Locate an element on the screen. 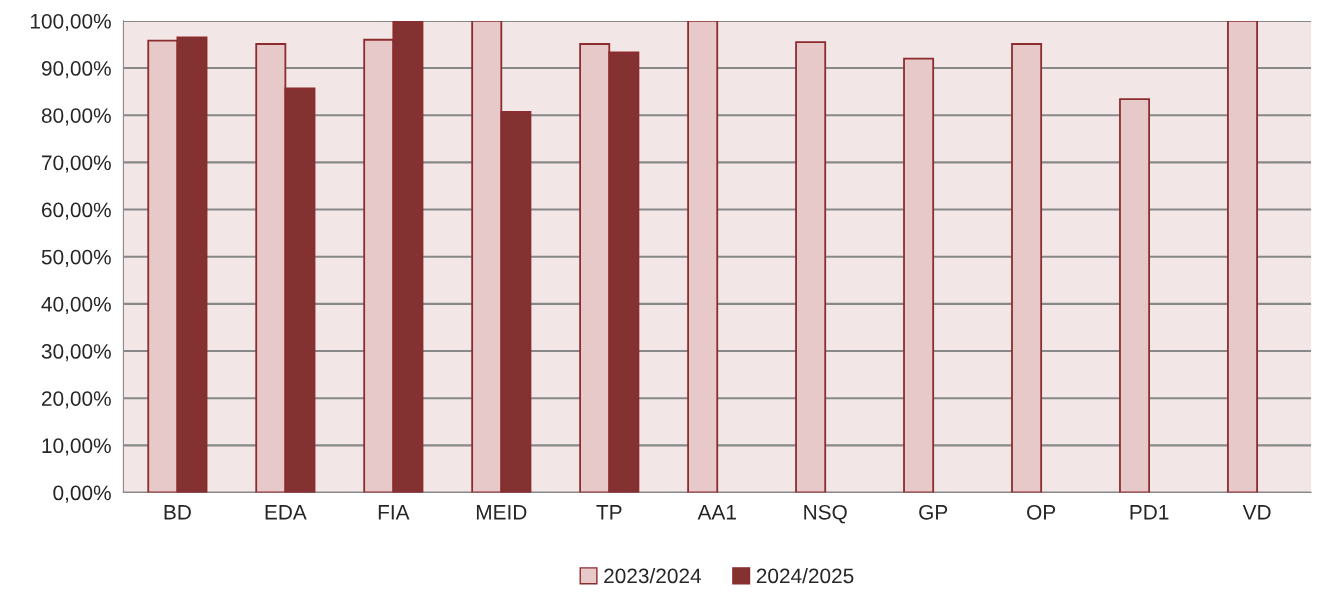 The image size is (1327, 597). x-tick-label: OP is located at coordinates (1041, 512).